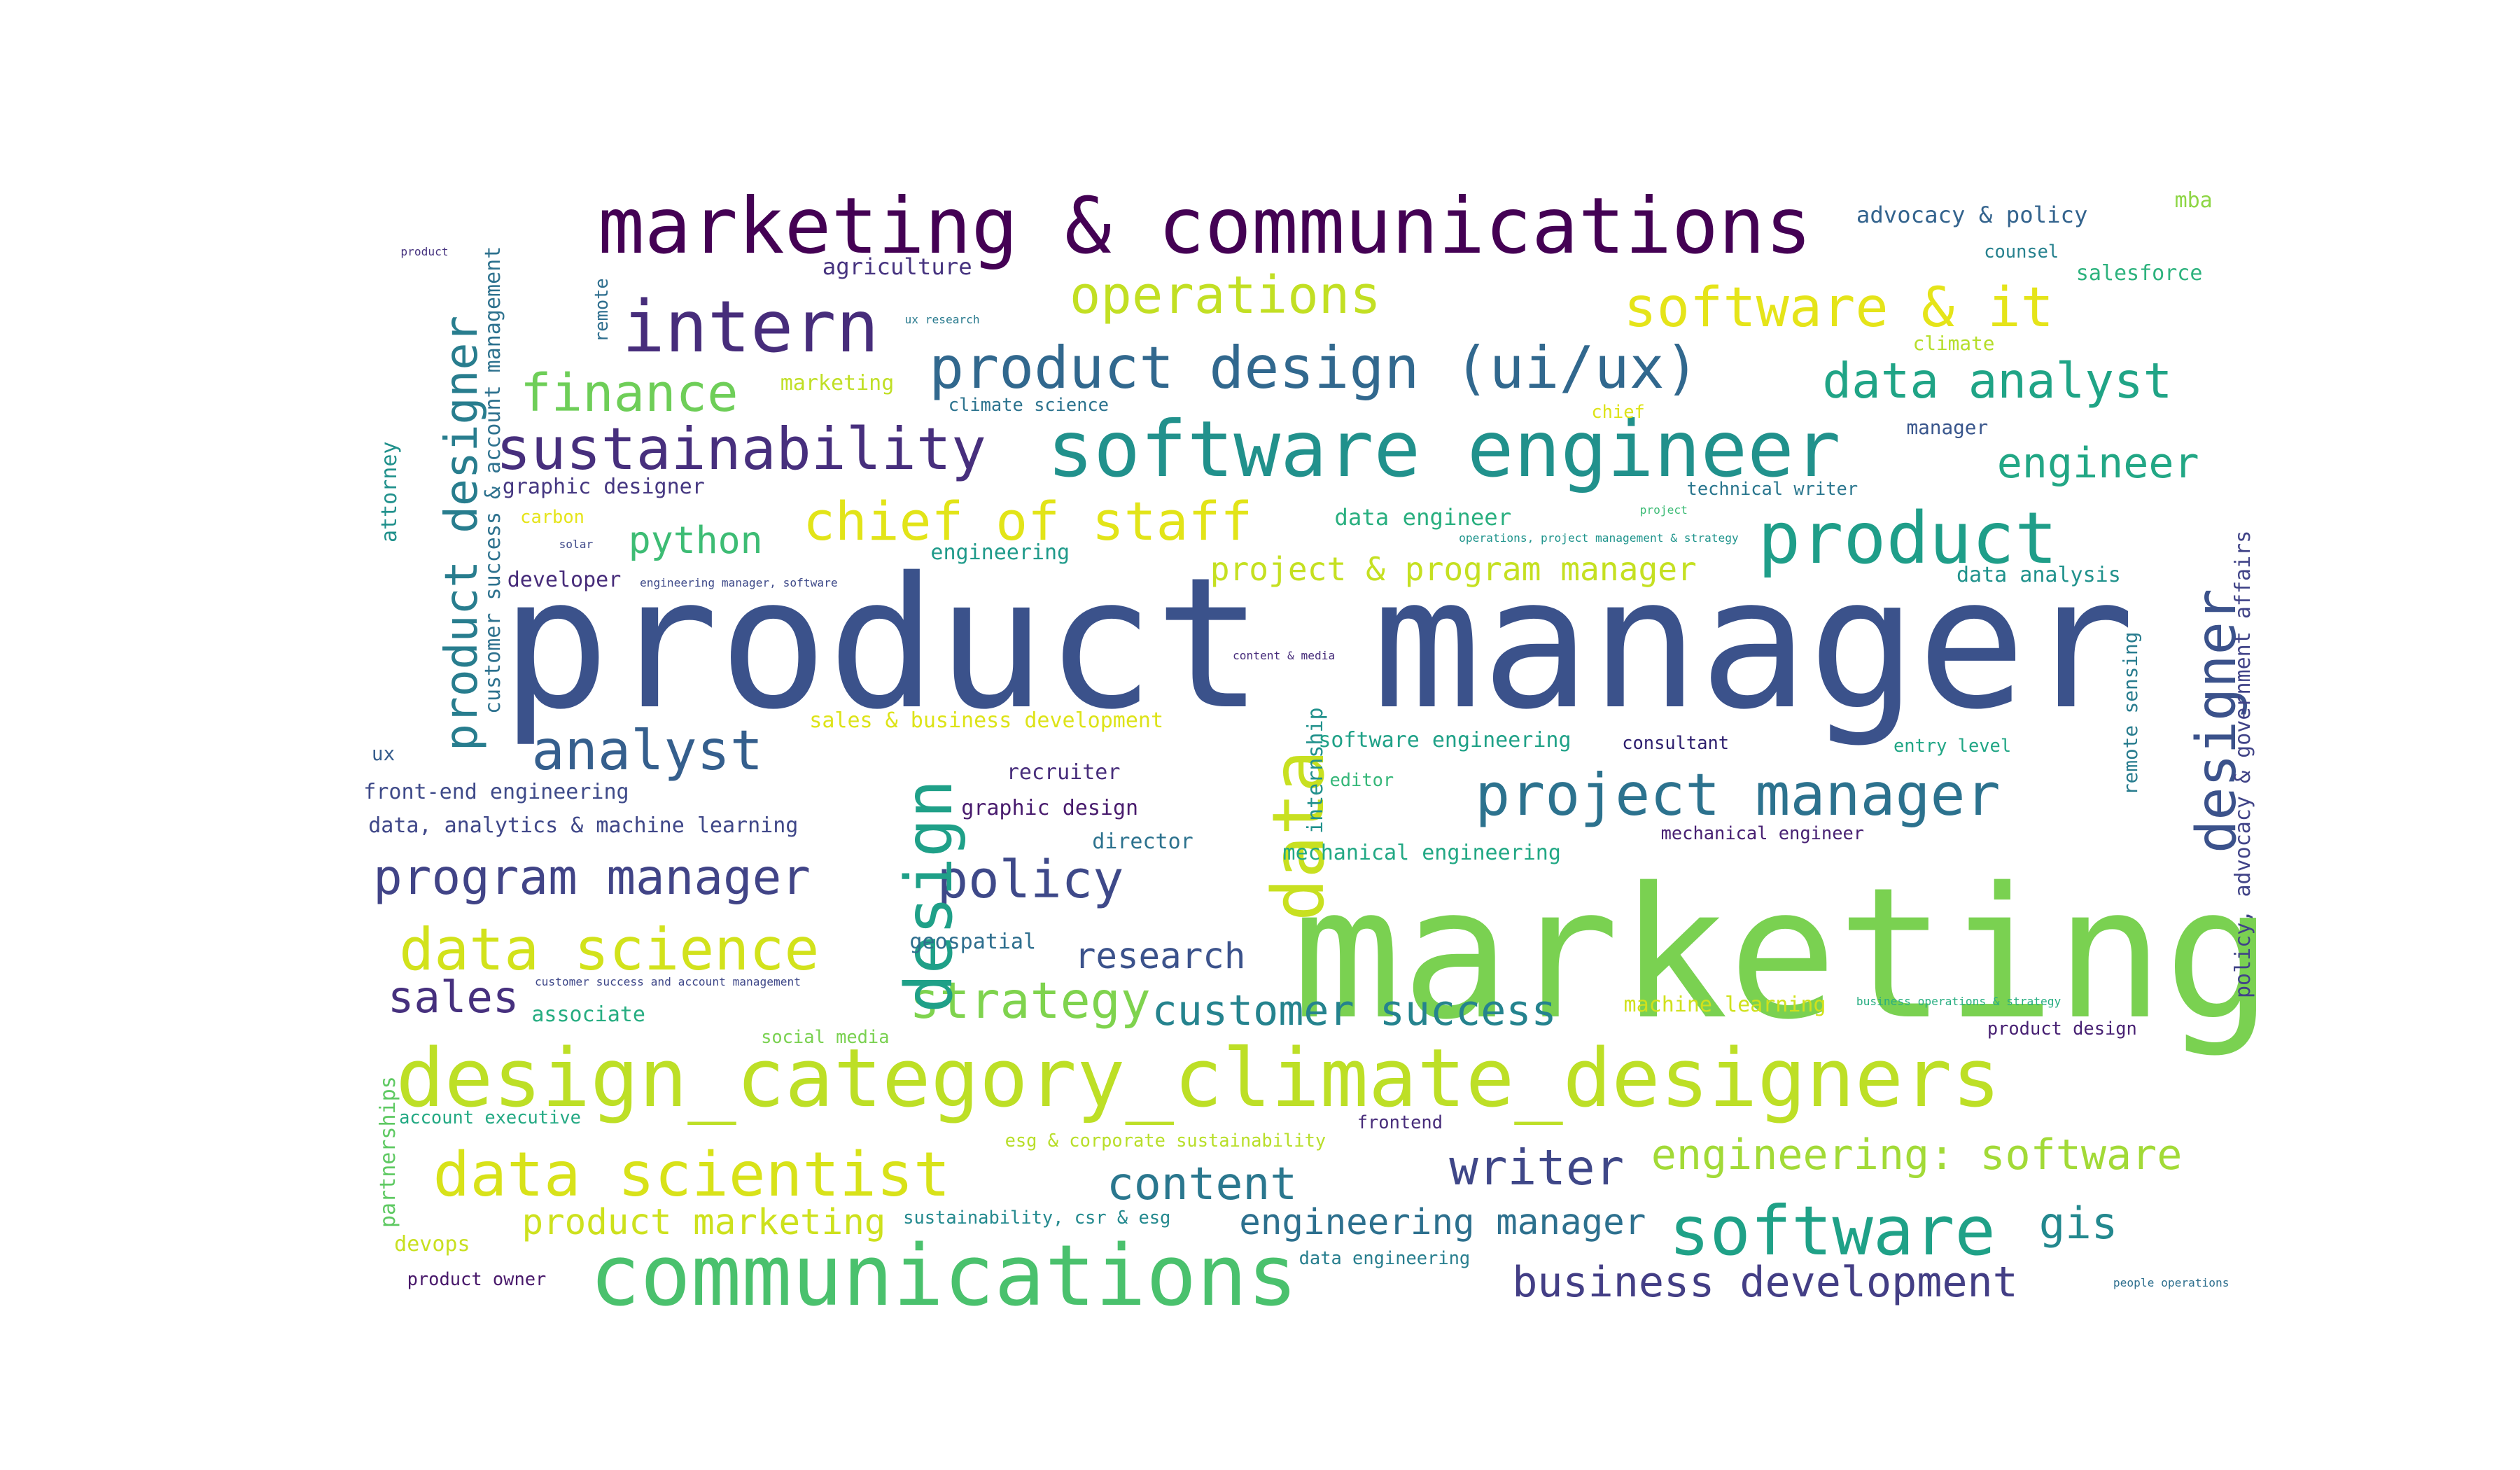  Describe the element at coordinates (1050, 807) in the screenshot. I see `word-graphic-design: graphic design` at that location.